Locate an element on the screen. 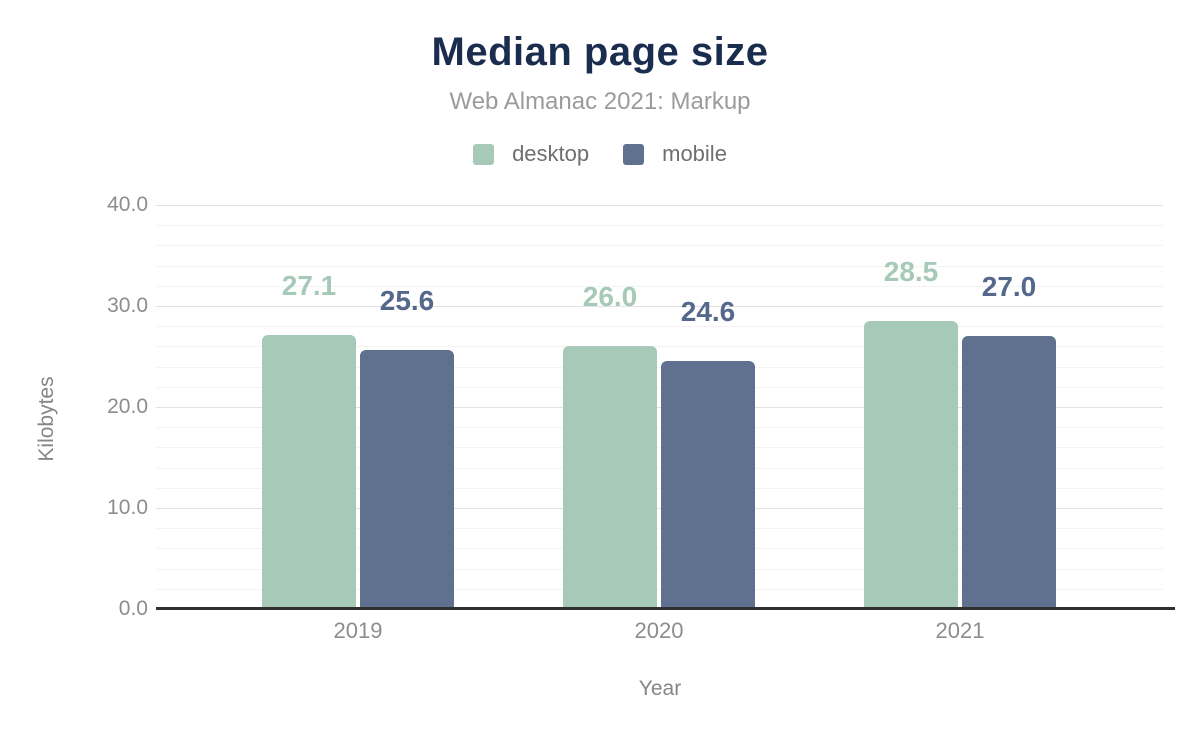 The height and width of the screenshot is (742, 1200). bar-mobile-2019 is located at coordinates (407, 479).